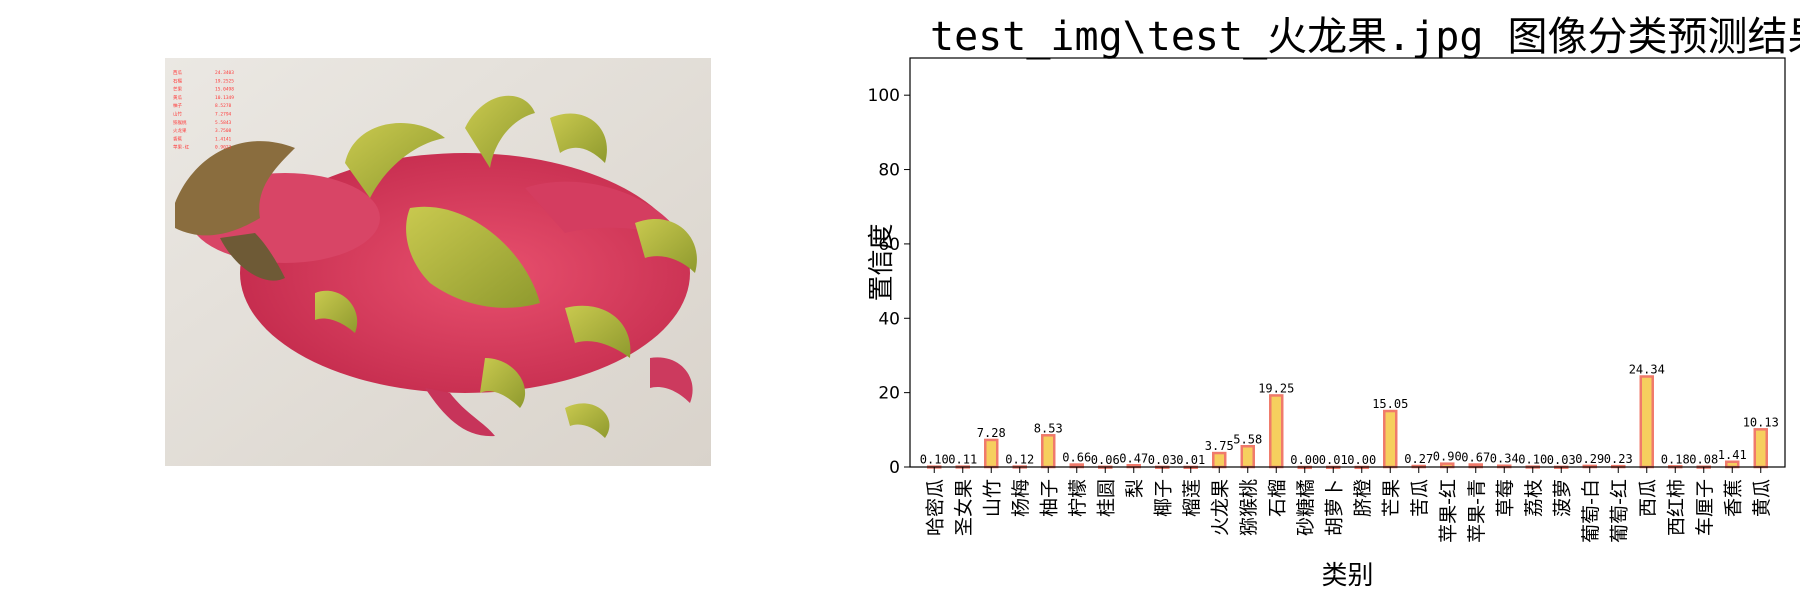  What do you see at coordinates (1475, 458) in the screenshot?
I see `bar-value-label: 0.67` at bounding box center [1475, 458].